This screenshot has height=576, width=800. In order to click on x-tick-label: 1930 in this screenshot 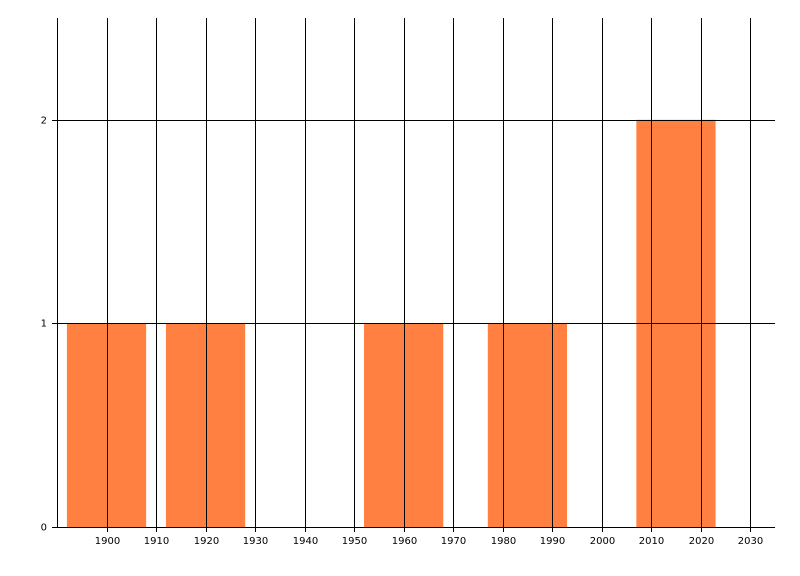, I will do `click(255, 541)`.